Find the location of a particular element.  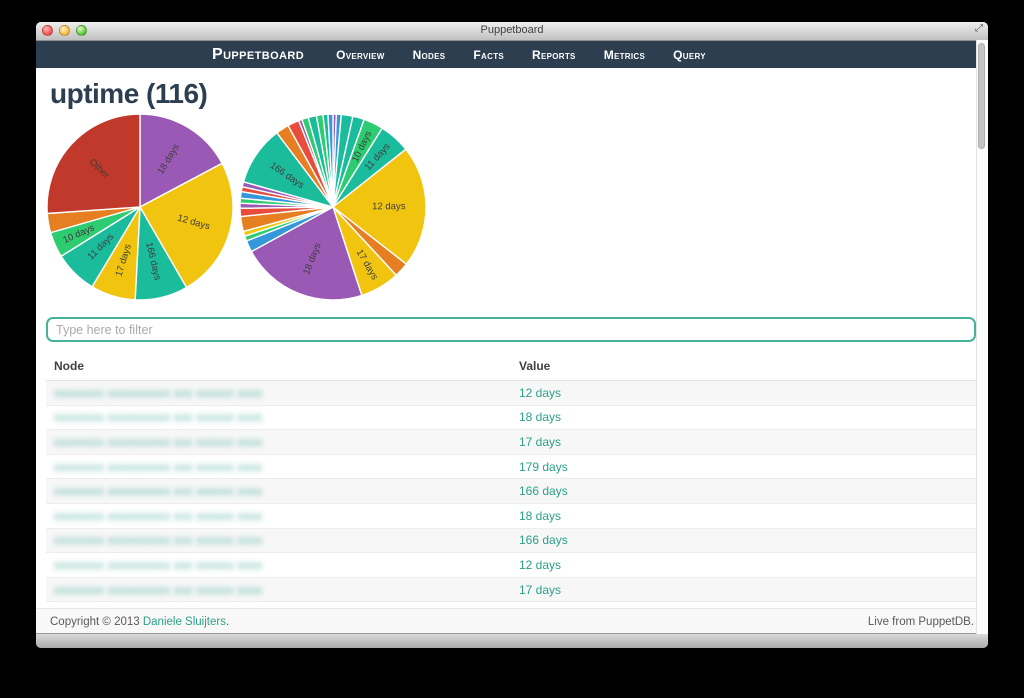

traffic-lights is located at coordinates (64, 30).